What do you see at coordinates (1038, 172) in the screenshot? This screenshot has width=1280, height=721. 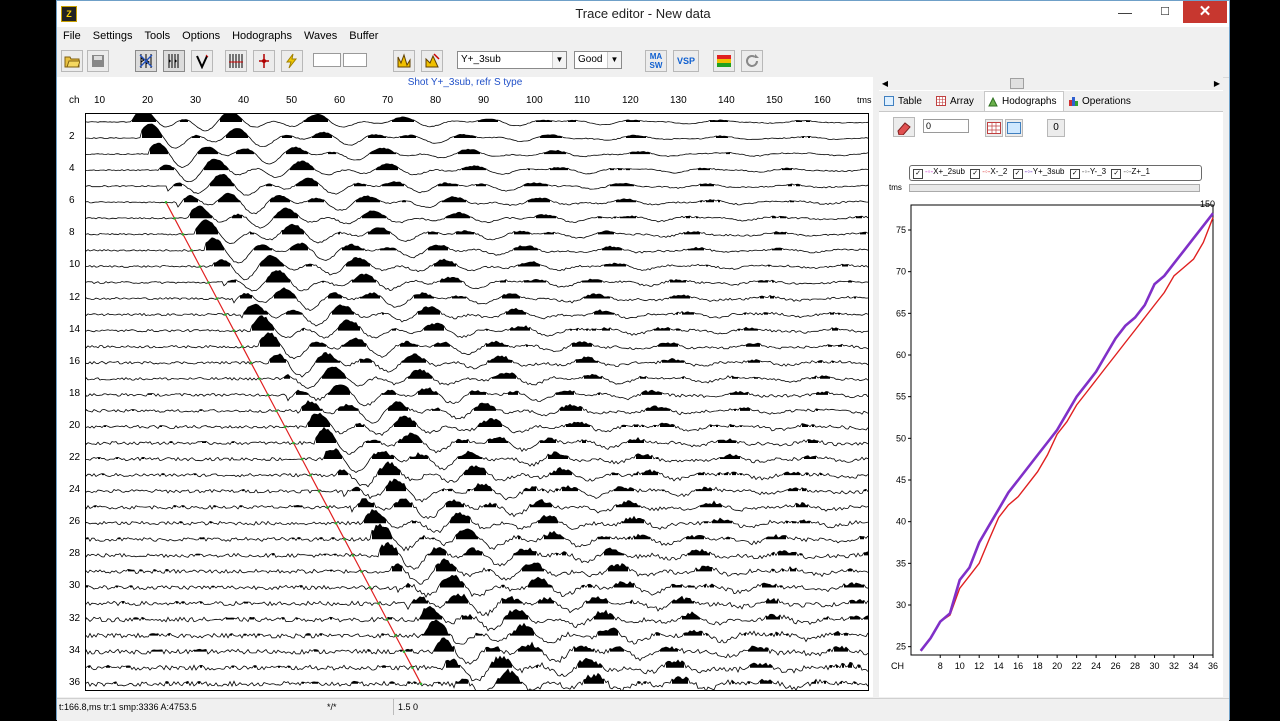 I see `legend-item: ✓ ‑◦‑Y+_3sub` at bounding box center [1038, 172].